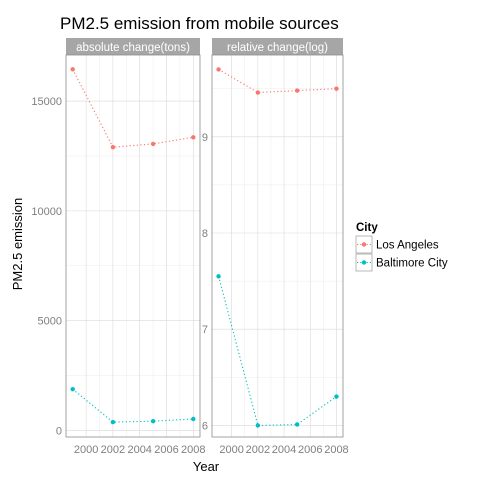 The image size is (480, 480). I want to click on x-axis-title: Year, so click(206, 466).